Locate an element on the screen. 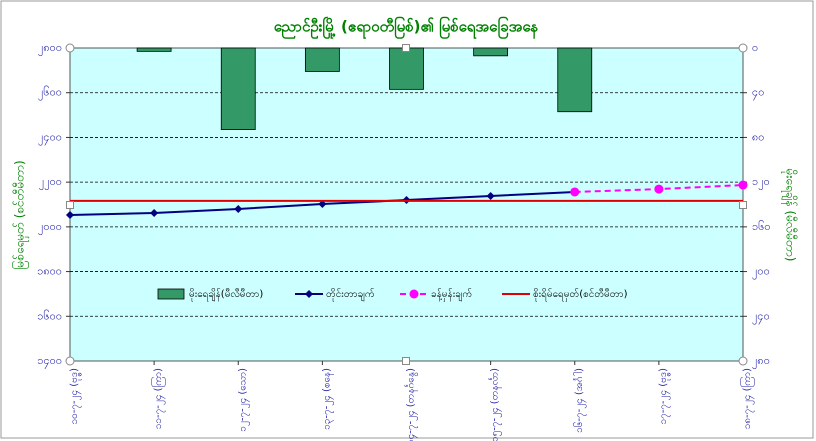 The width and height of the screenshot is (816, 441). legend-label: မိုးရေချိန်(မီလီမီတာ) is located at coordinates (226, 294).